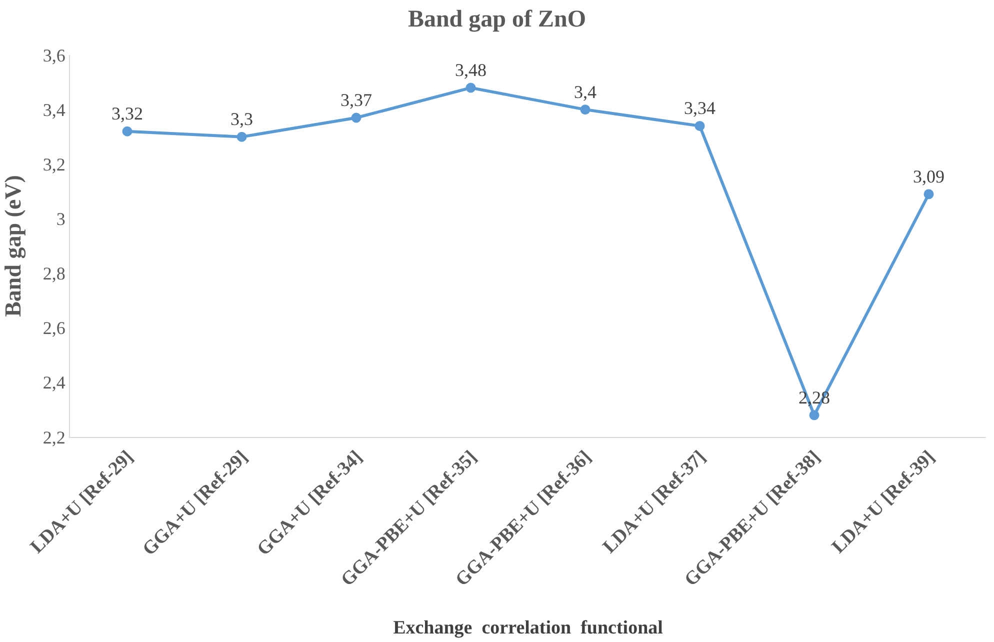  I want to click on data-label: 3,09, so click(928, 176).